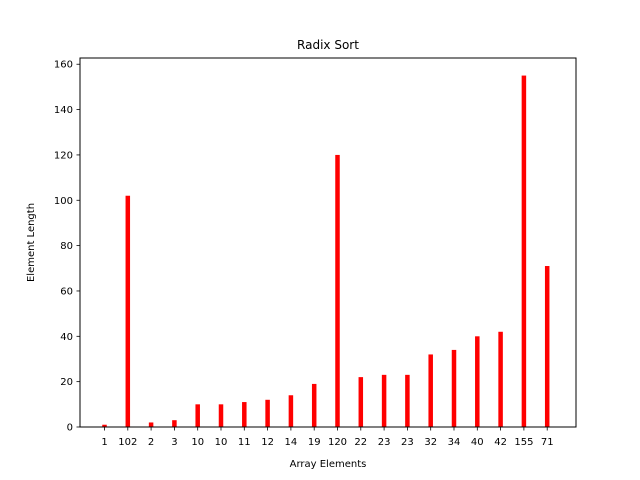 The width and height of the screenshot is (640, 480). I want to click on x-tick-label-13: 23, so click(407, 442).